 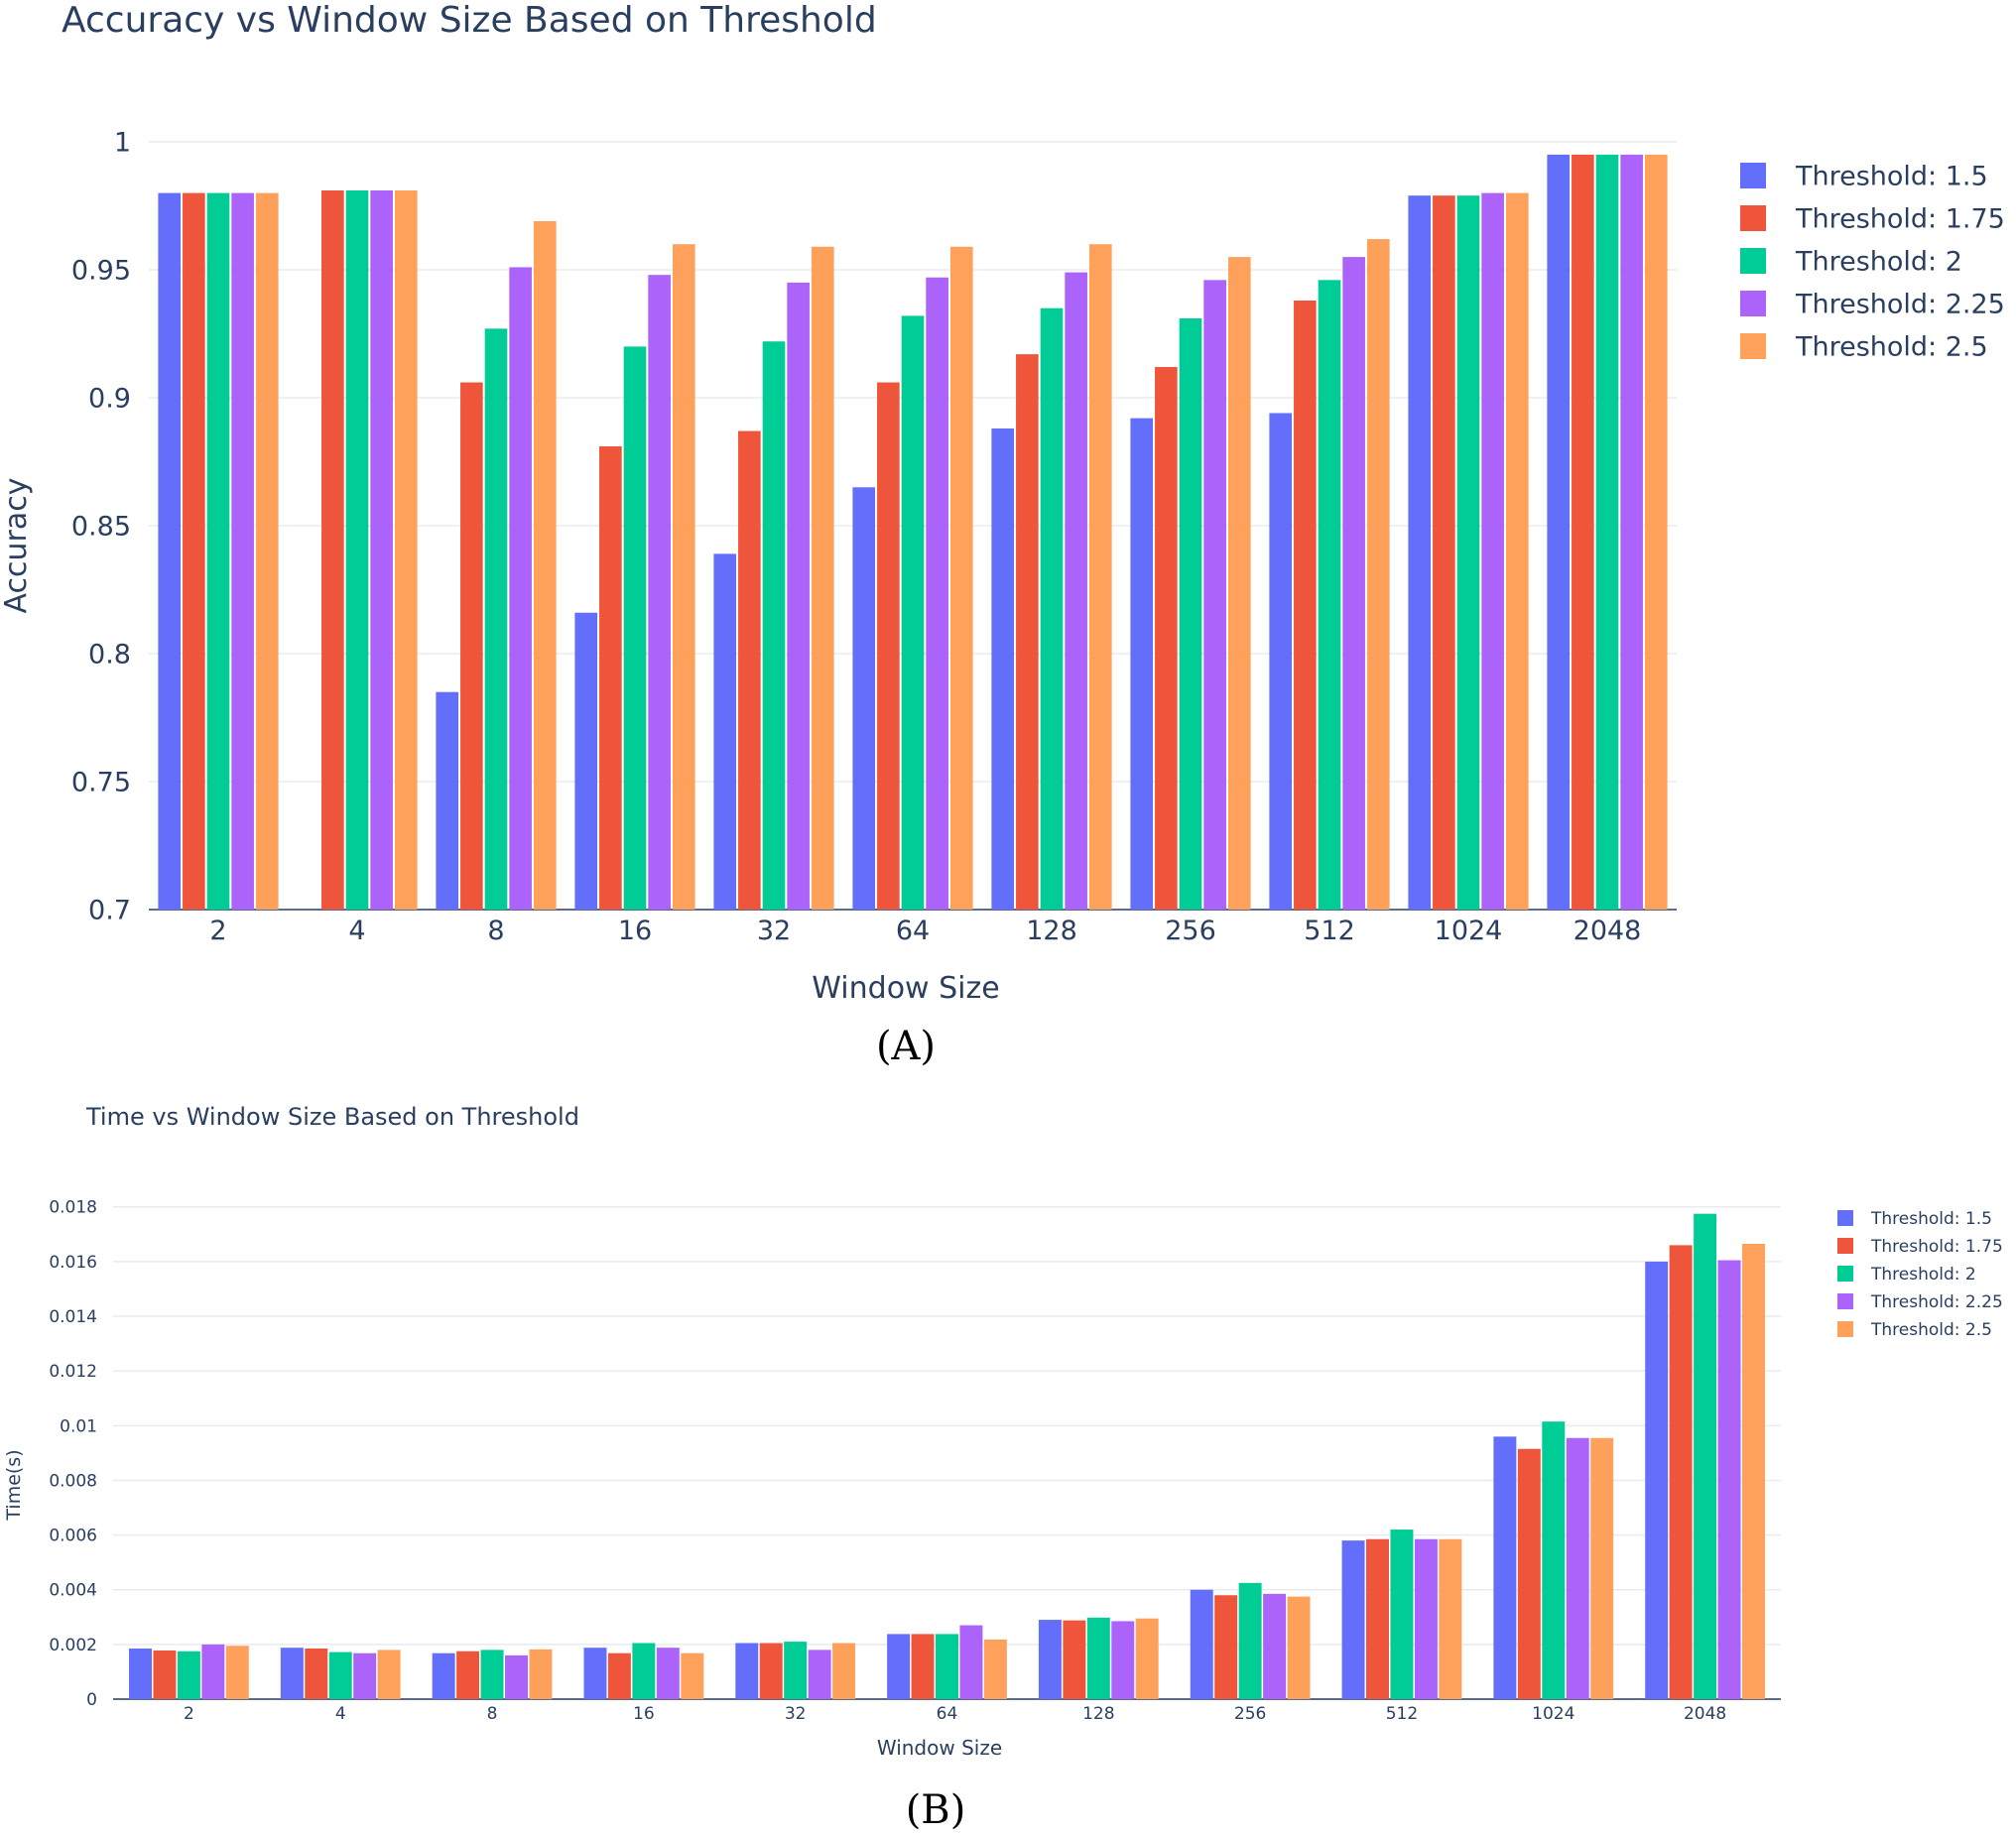 What do you see at coordinates (774, 625) in the screenshot?
I see `accuracy-bar-32-t3` at bounding box center [774, 625].